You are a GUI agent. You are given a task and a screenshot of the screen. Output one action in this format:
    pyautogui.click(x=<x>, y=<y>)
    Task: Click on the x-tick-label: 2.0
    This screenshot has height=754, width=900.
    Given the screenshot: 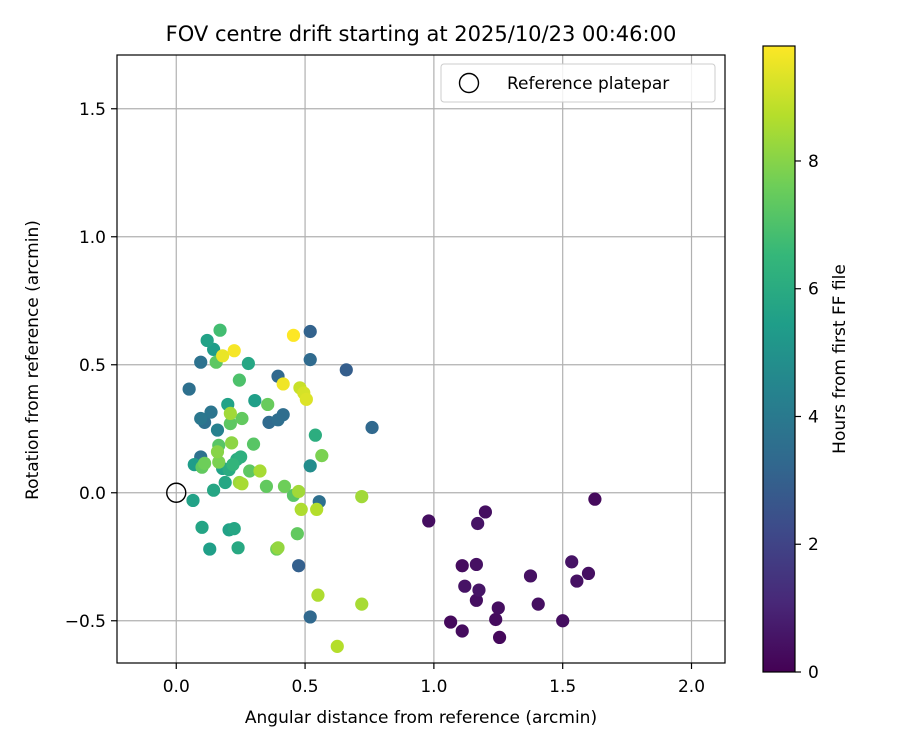 What is the action you would take?
    pyautogui.click(x=691, y=687)
    